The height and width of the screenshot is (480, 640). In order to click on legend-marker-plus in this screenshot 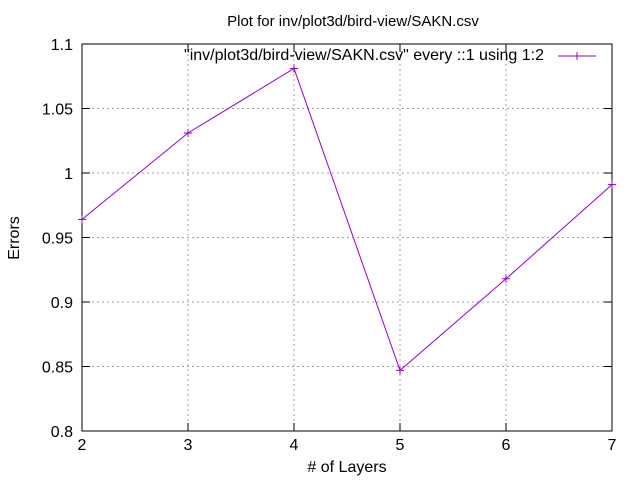, I will do `click(577, 56)`.